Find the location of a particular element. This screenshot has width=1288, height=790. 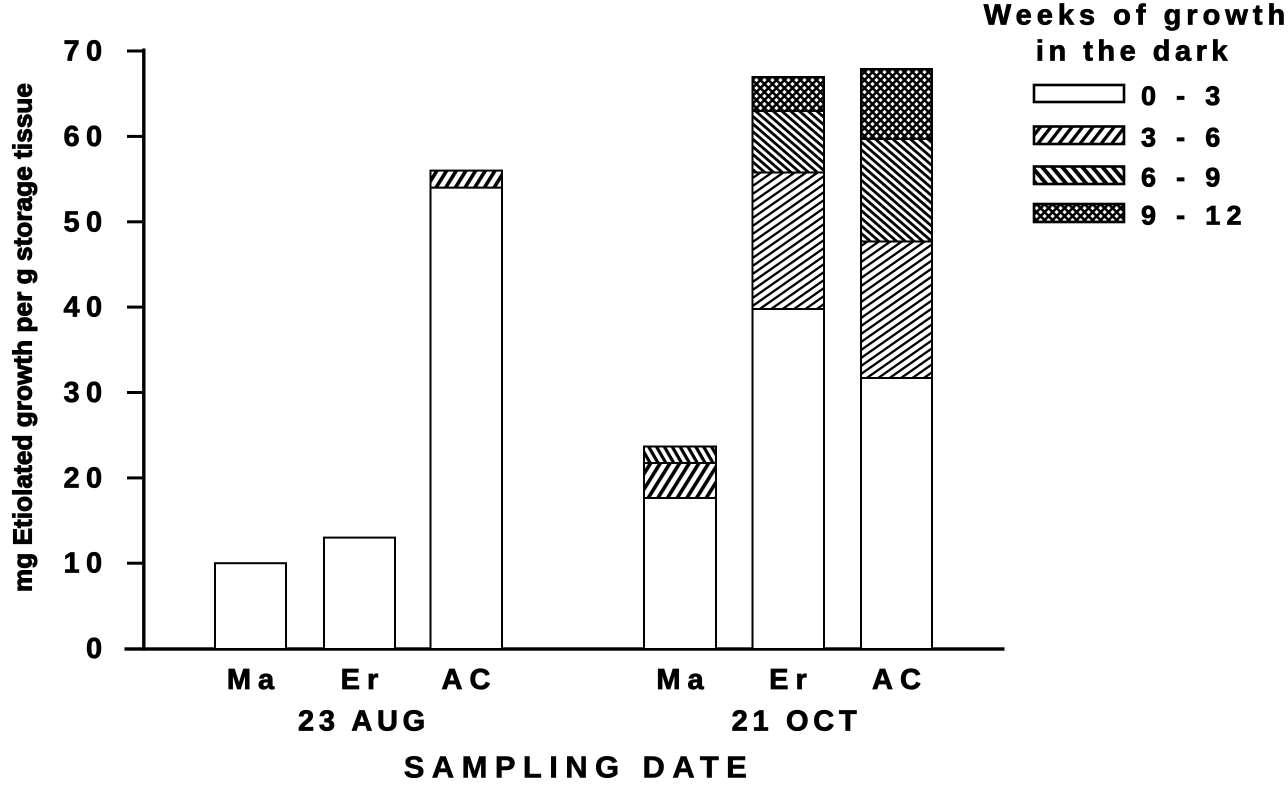

svg-text: 30 is located at coordinates (85, 393).